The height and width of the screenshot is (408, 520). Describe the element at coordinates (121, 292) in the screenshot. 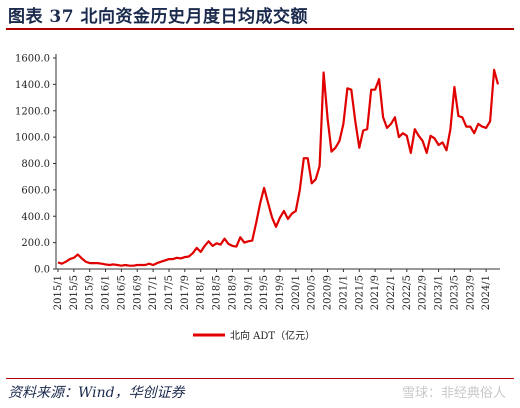

I see `x-tick-label: 2016/5` at that location.